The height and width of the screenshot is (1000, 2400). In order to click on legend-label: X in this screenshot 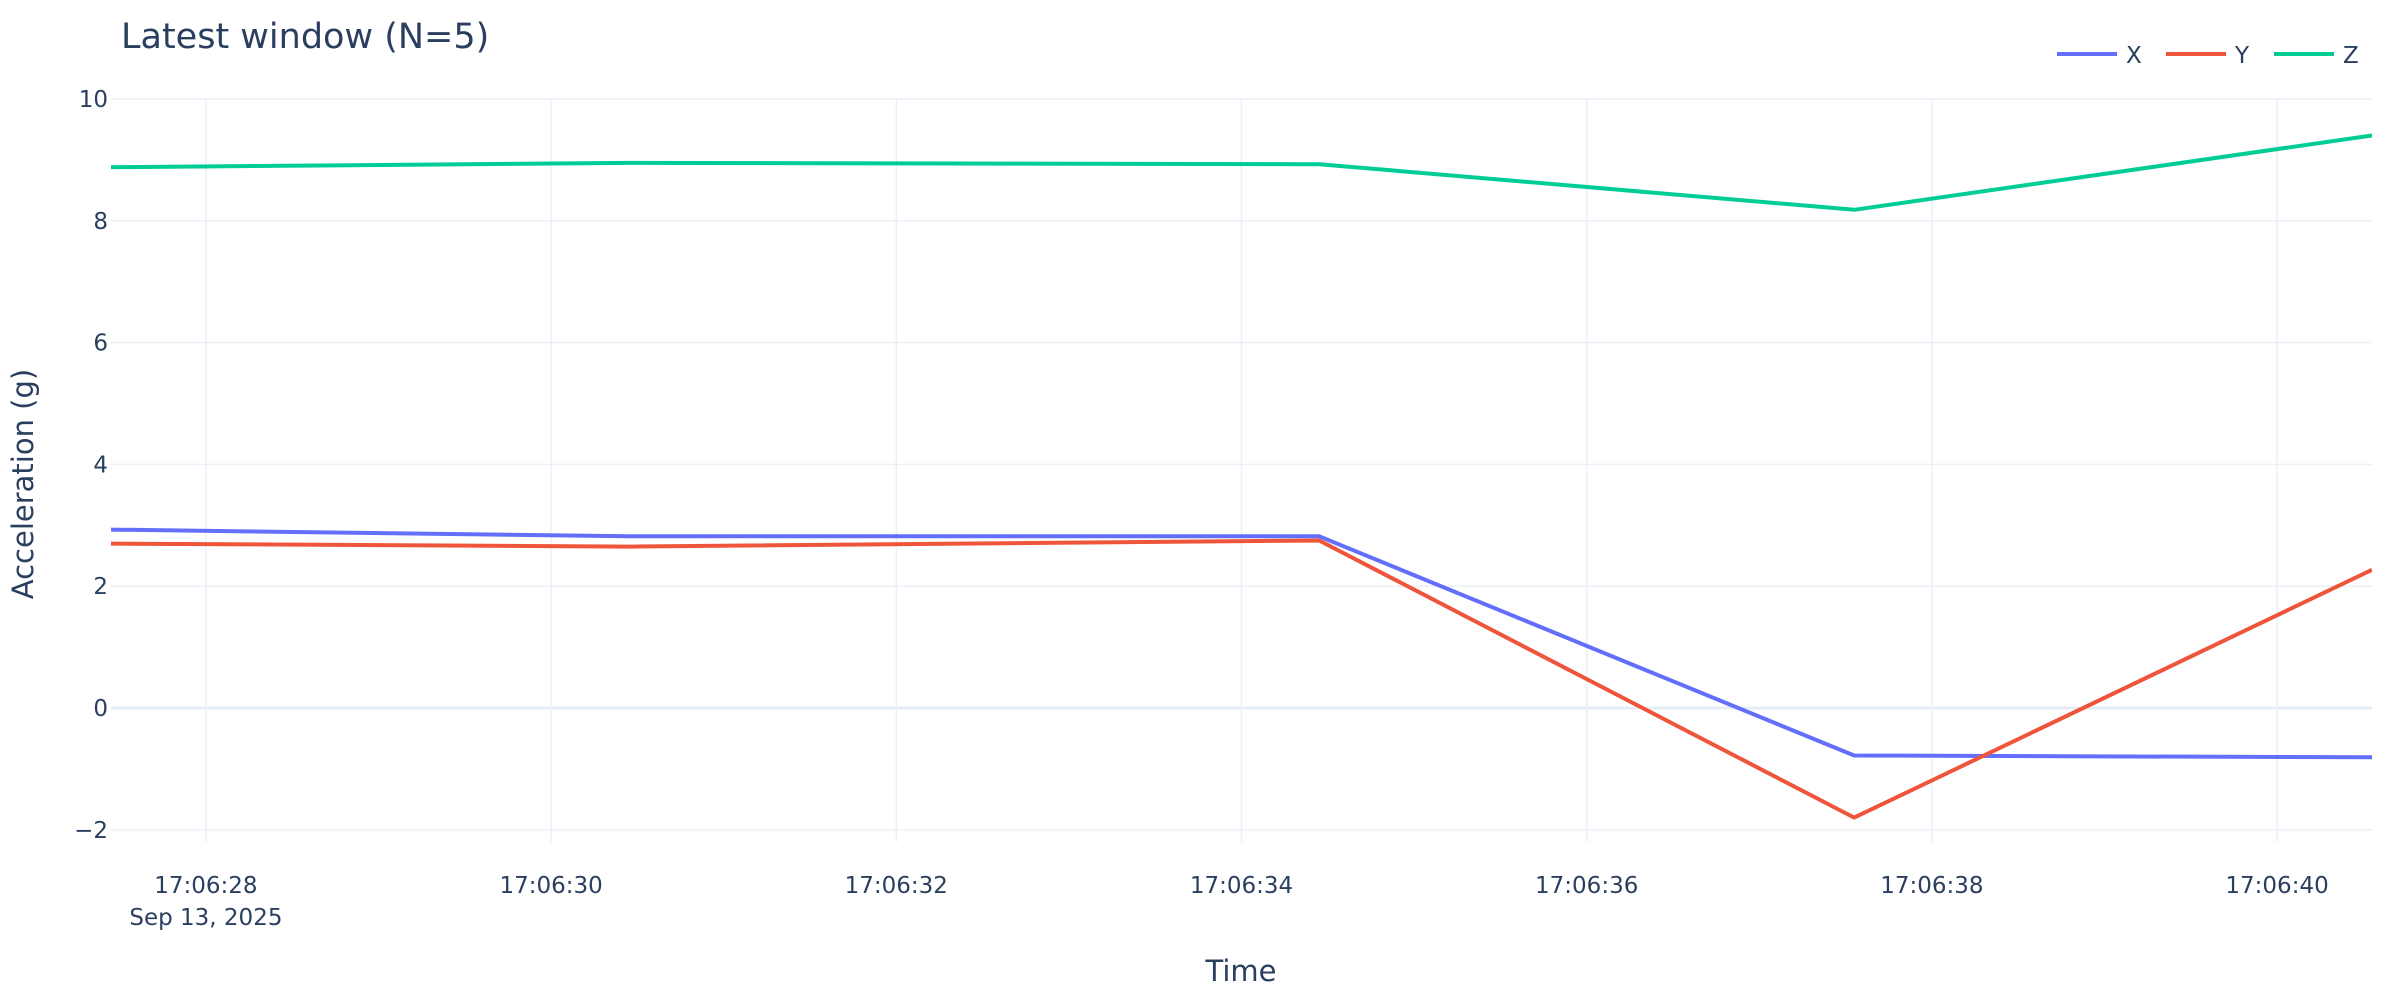, I will do `click(2134, 56)`.